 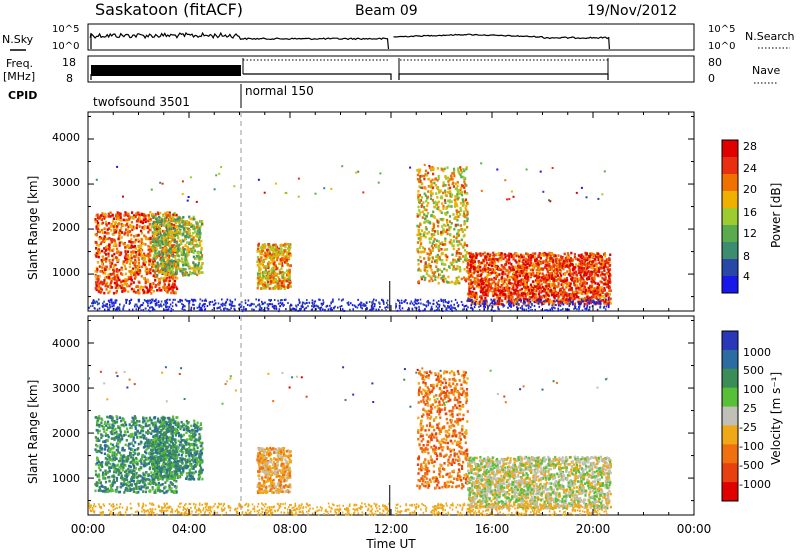 I want to click on cpid-segment-2: normal 150, so click(x=279, y=91).